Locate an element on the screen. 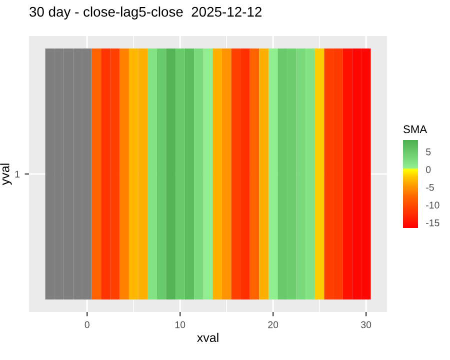 This screenshot has width=450, height=360. y-axis-title: yval is located at coordinates (6, 175).